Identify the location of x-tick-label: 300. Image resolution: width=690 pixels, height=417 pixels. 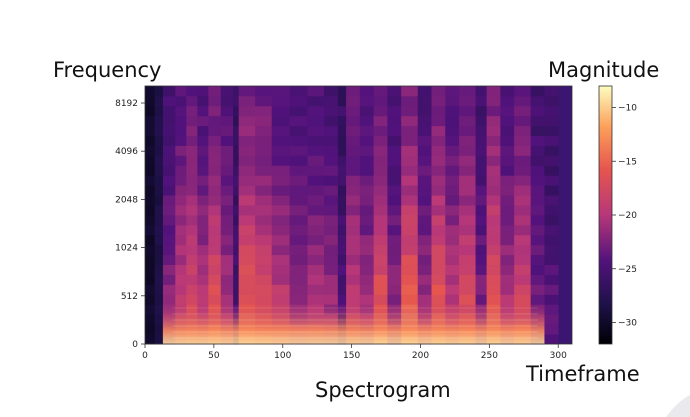
(558, 356).